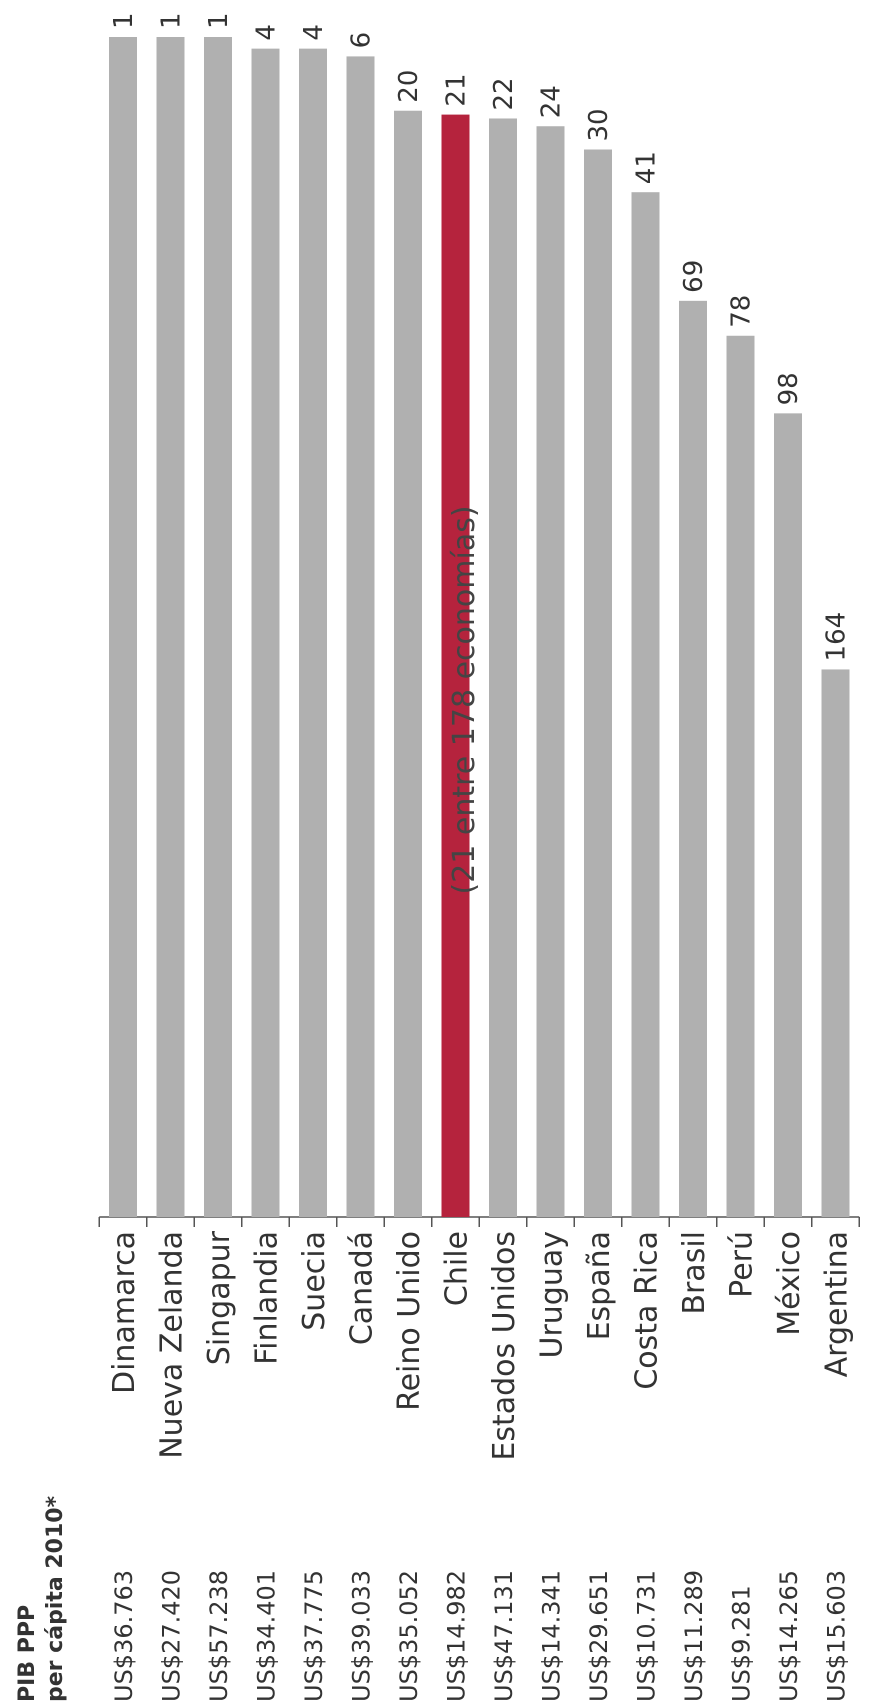 Image resolution: width=893 pixels, height=1705 pixels. I want to click on value-label: 30, so click(599, 124).